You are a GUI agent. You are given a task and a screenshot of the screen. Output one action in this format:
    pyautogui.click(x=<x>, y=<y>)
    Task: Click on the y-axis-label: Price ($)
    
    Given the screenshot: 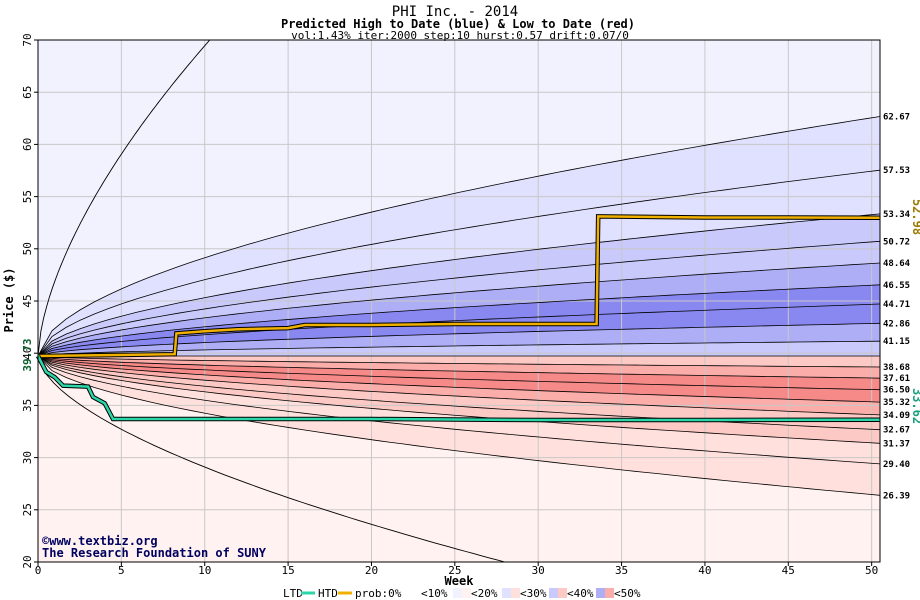 What is the action you would take?
    pyautogui.click(x=9, y=299)
    